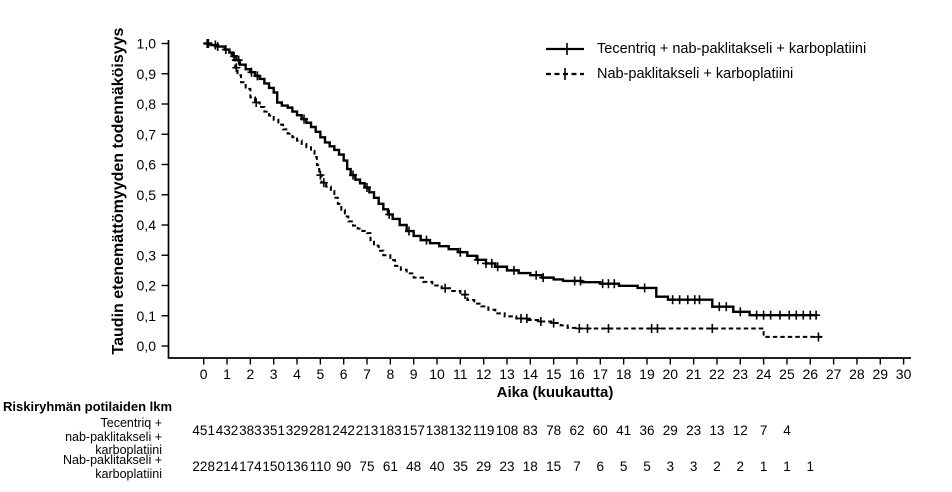  I want to click on dashed-line-with-censor-icon, so click(565, 73).